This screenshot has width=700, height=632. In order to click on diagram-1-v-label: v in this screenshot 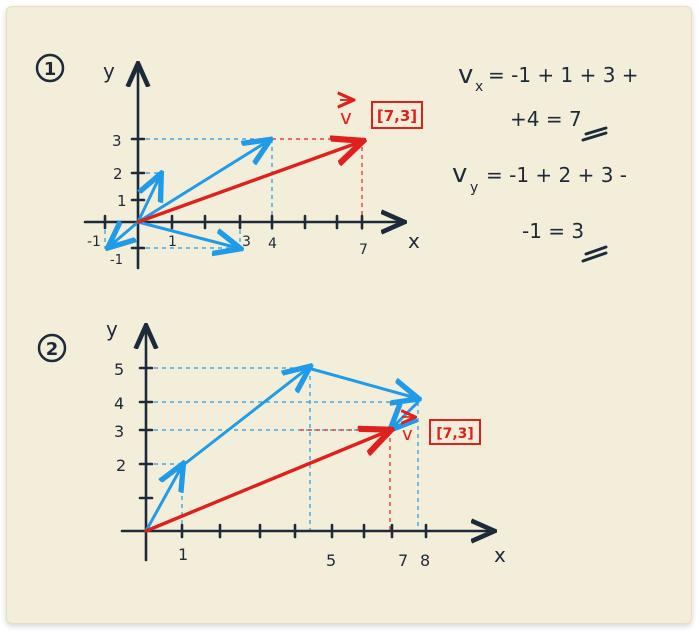, I will do `click(346, 117)`.